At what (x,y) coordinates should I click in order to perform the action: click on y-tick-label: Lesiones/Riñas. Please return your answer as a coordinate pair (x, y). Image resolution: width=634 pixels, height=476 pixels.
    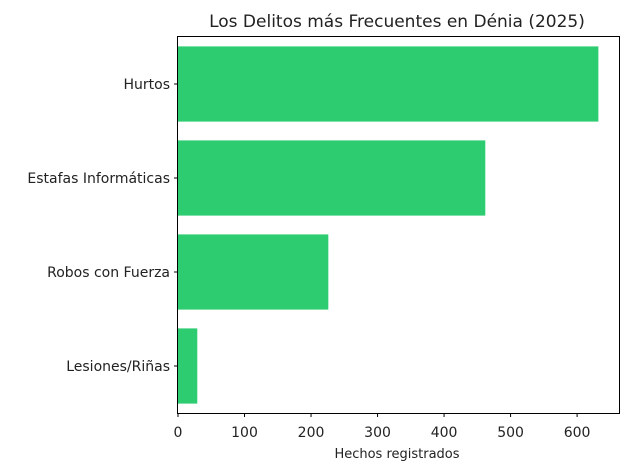
    Looking at the image, I should click on (118, 367).